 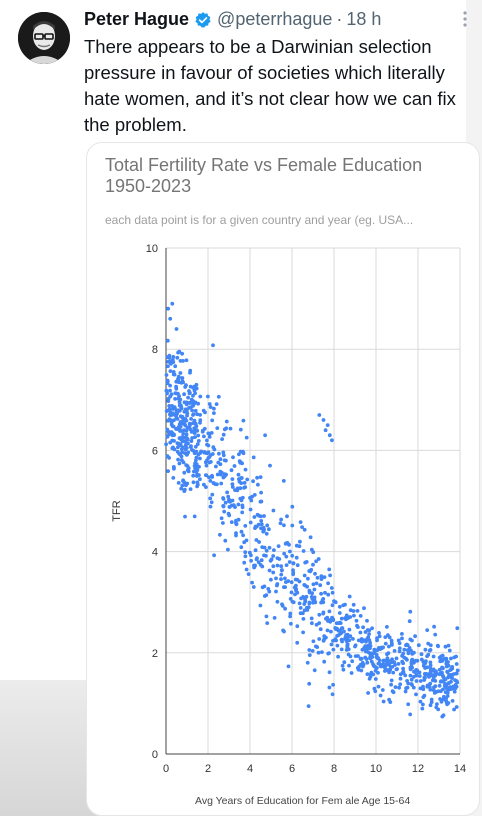 I want to click on x-tick-label: 8, so click(x=334, y=769).